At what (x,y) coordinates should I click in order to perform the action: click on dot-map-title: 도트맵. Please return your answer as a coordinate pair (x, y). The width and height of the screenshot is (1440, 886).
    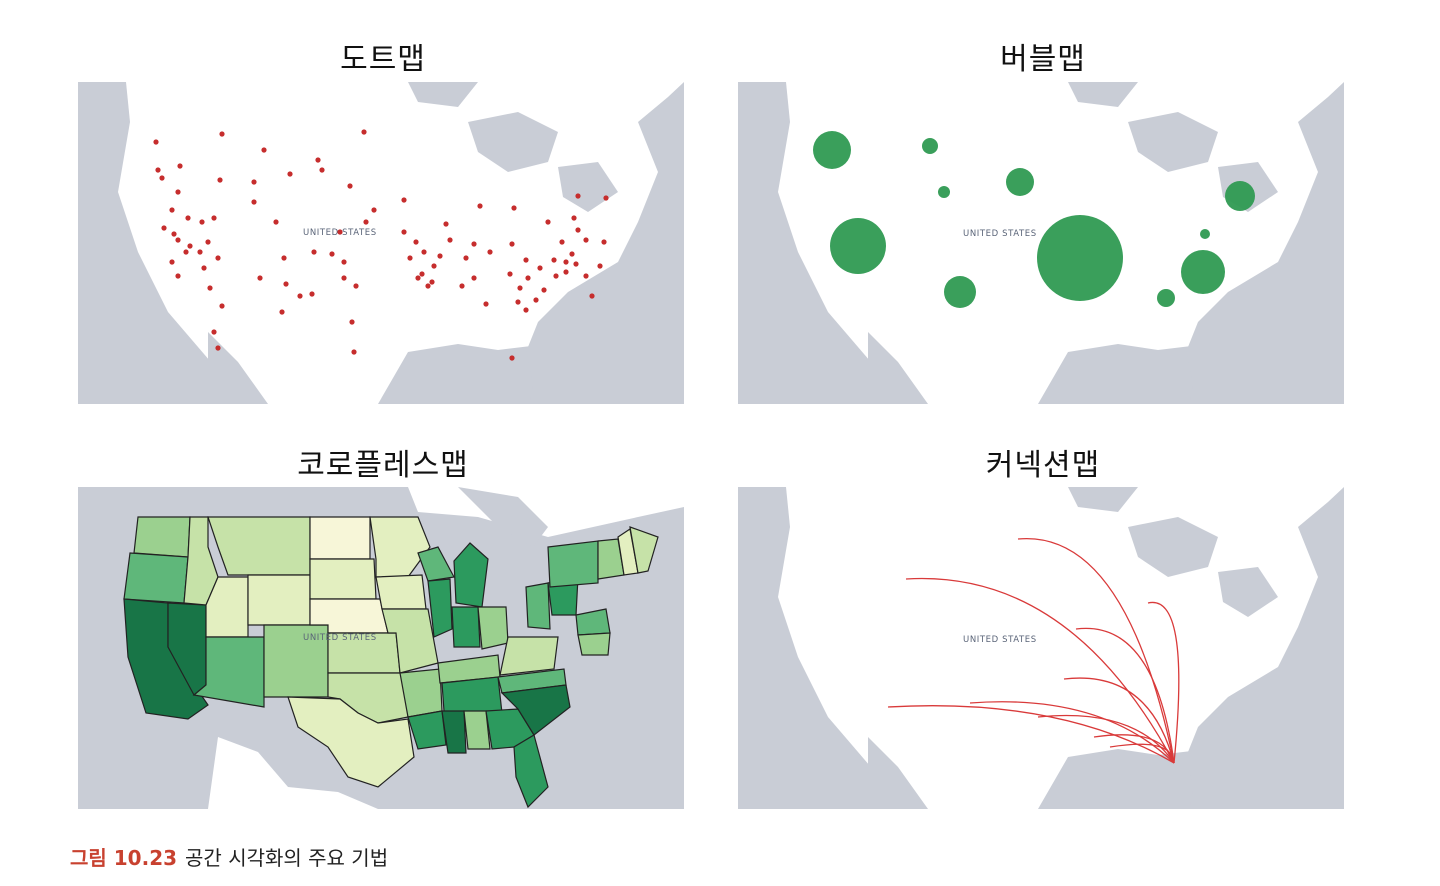
    Looking at the image, I should click on (383, 59).